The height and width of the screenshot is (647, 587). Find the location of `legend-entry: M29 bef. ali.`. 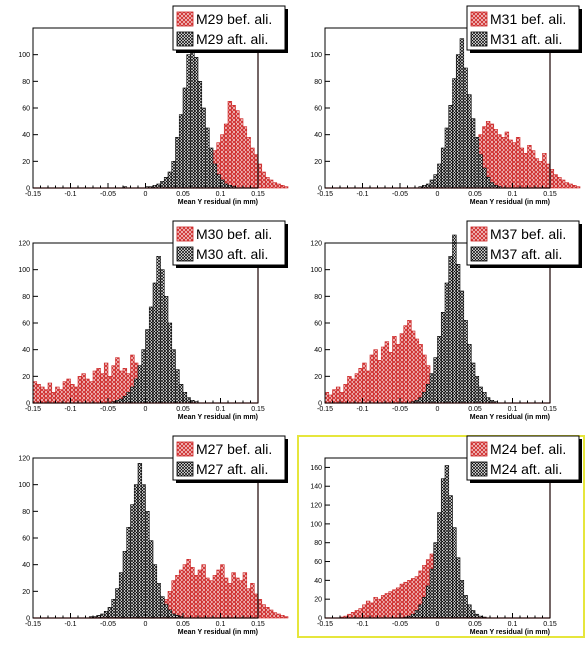

legend-entry: M29 bef. ali. is located at coordinates (234, 19).